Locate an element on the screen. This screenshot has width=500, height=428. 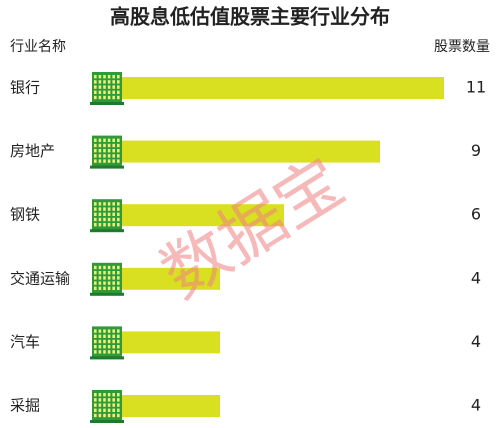
category-label: 交通运输 is located at coordinates (40, 278).